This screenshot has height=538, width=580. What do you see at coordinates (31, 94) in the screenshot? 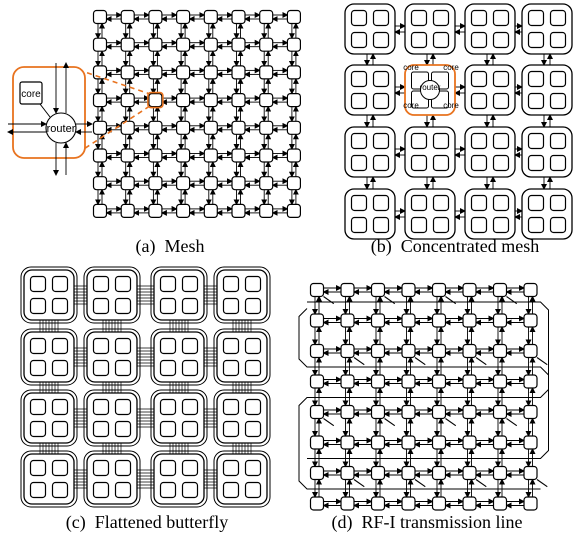
I see `mesh-inset-core-label: core` at bounding box center [31, 94].